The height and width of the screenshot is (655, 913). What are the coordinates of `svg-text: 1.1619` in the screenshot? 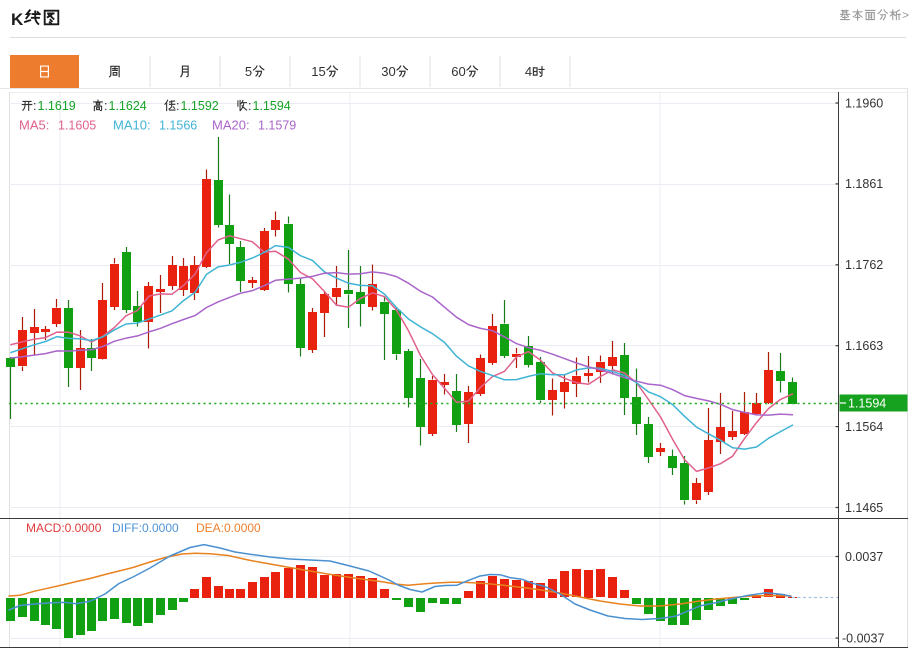 It's located at (57, 106).